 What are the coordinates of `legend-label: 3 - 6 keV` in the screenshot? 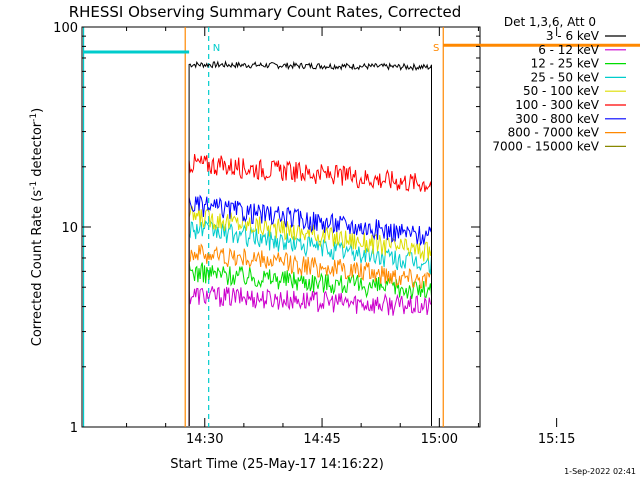 It's located at (573, 36).